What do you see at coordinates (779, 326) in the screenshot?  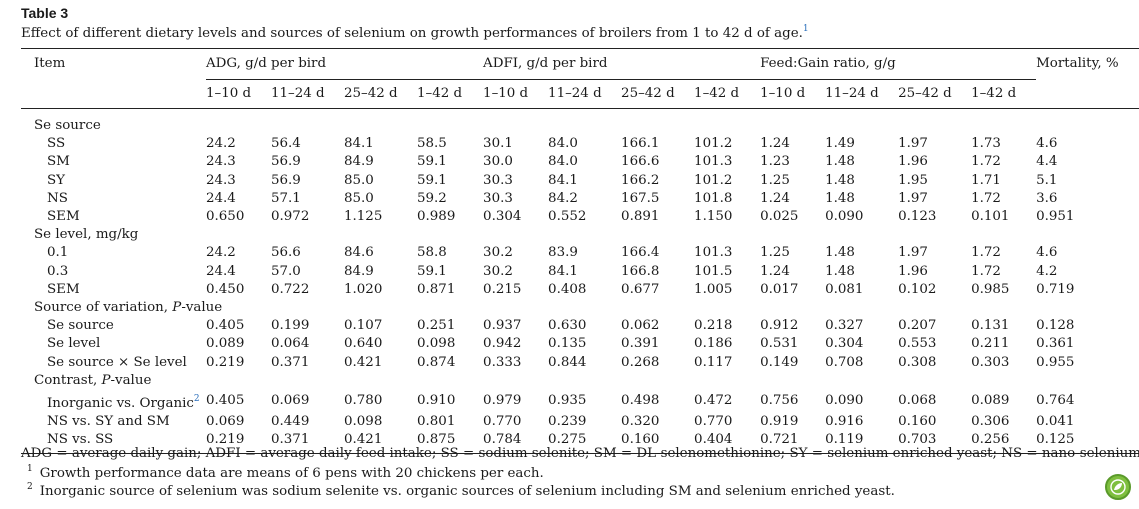 I see `table-cell: 0.912` at bounding box center [779, 326].